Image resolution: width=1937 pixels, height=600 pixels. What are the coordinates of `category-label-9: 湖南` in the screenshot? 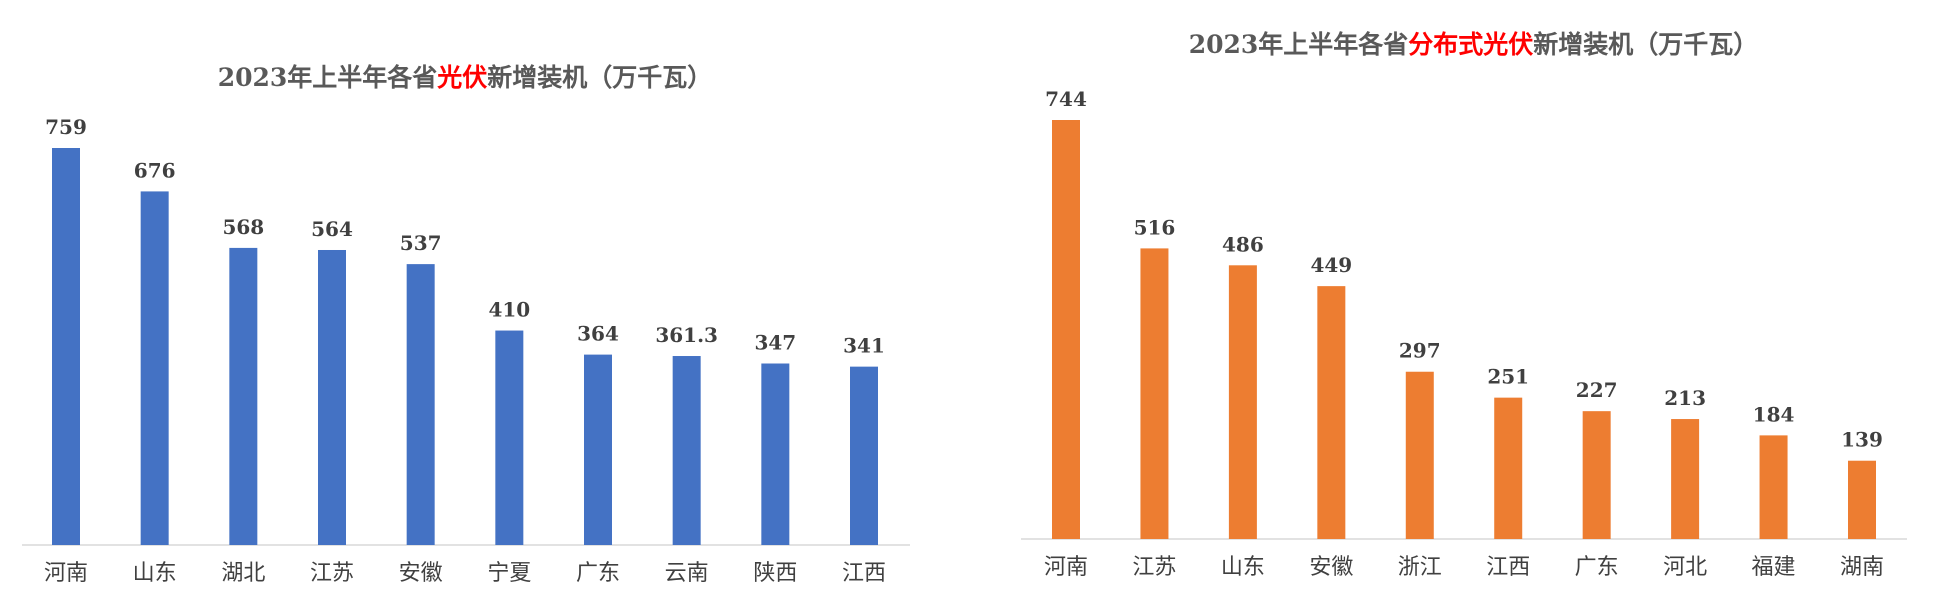 It's located at (1862, 567).